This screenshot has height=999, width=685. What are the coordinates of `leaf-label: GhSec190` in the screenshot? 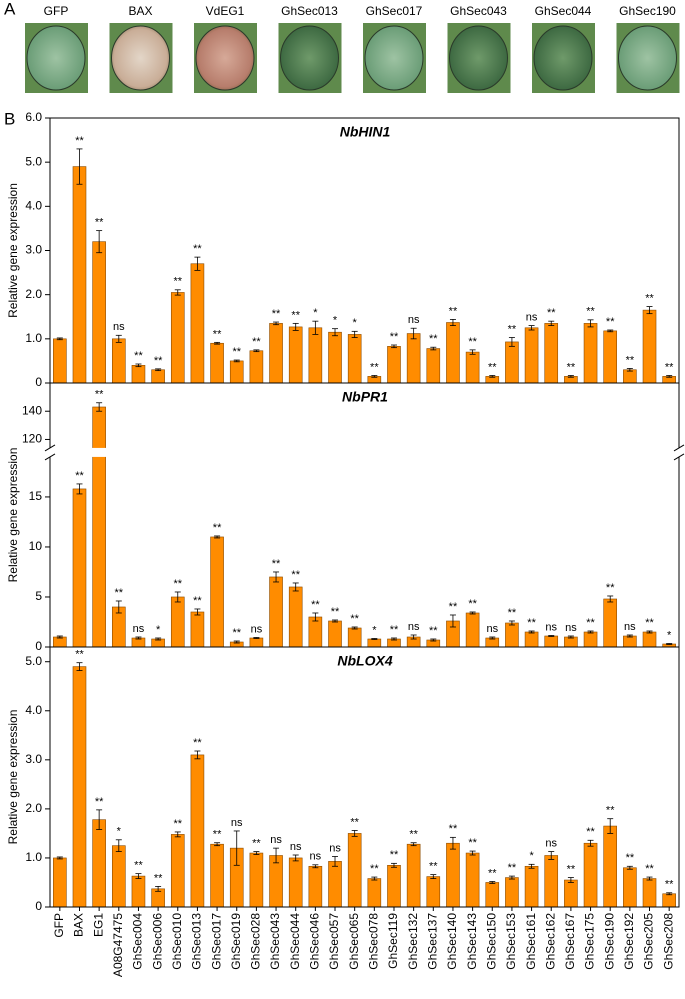 It's located at (647, 11).